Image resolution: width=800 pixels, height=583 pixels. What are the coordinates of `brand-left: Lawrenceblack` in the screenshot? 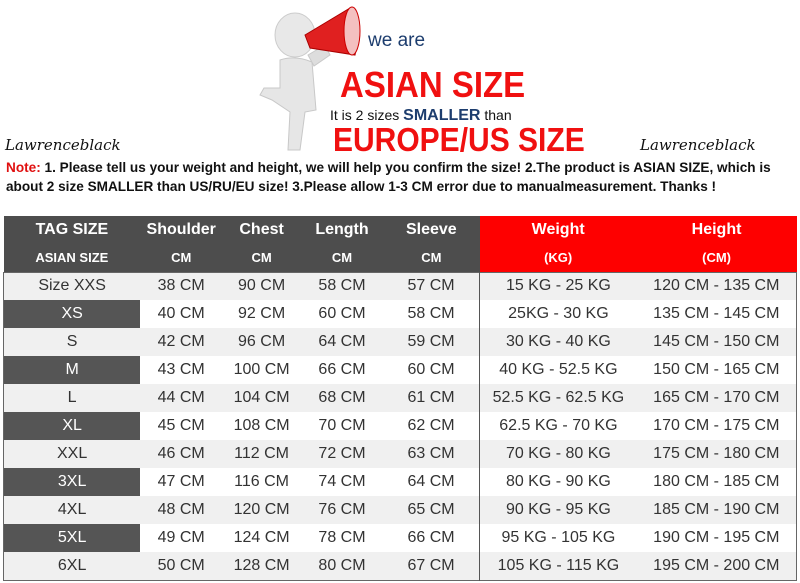 It's located at (63, 145).